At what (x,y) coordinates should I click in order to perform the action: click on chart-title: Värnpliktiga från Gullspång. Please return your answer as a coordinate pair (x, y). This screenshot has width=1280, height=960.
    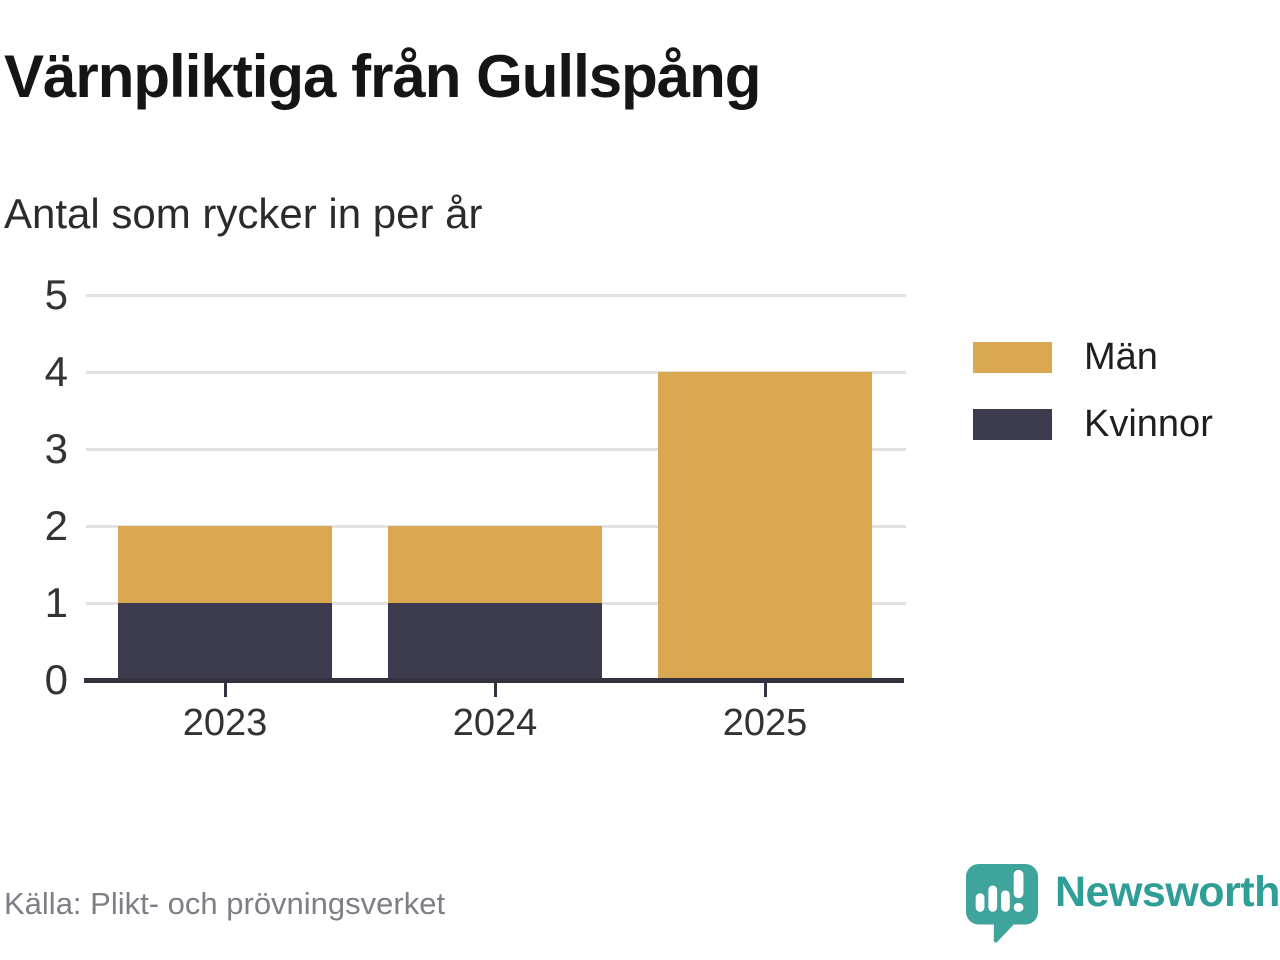
    Looking at the image, I should click on (382, 76).